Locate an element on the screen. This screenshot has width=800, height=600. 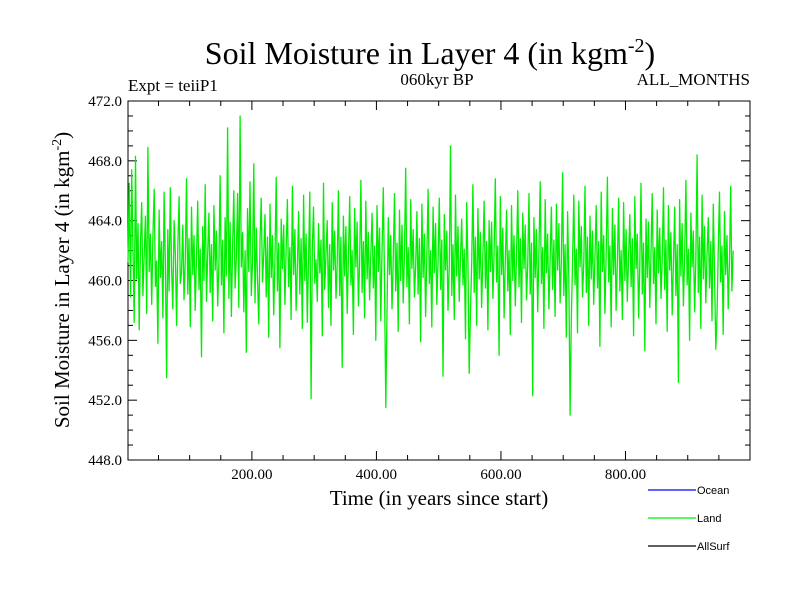
y-axis-label: Soil Moisture in Layer 4 (in kgm-2) is located at coordinates (62, 280).